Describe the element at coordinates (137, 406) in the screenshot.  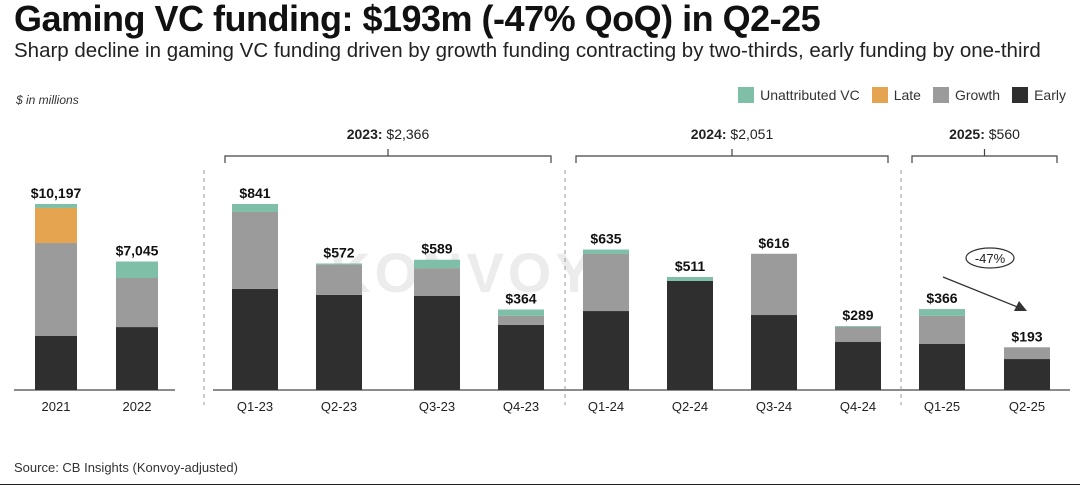
I see `x-tick-label: 2022` at that location.